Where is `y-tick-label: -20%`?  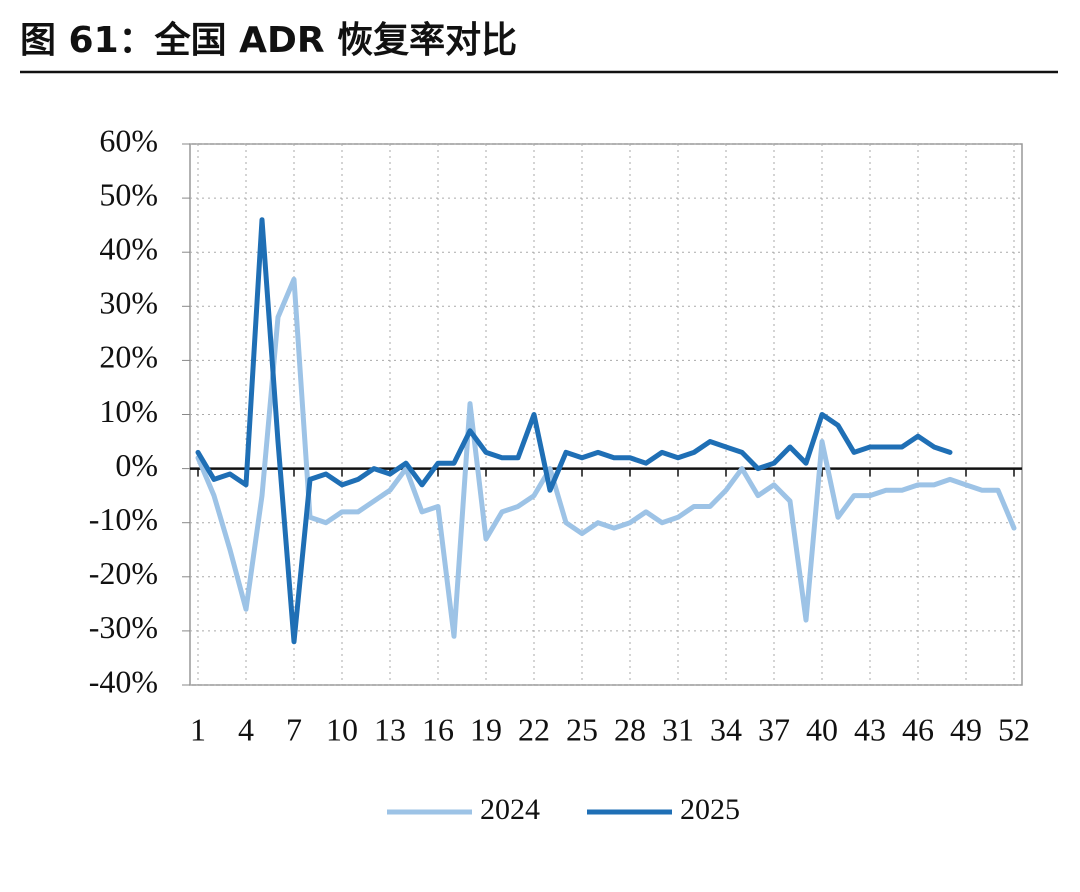
y-tick-label: -20% is located at coordinates (123, 573).